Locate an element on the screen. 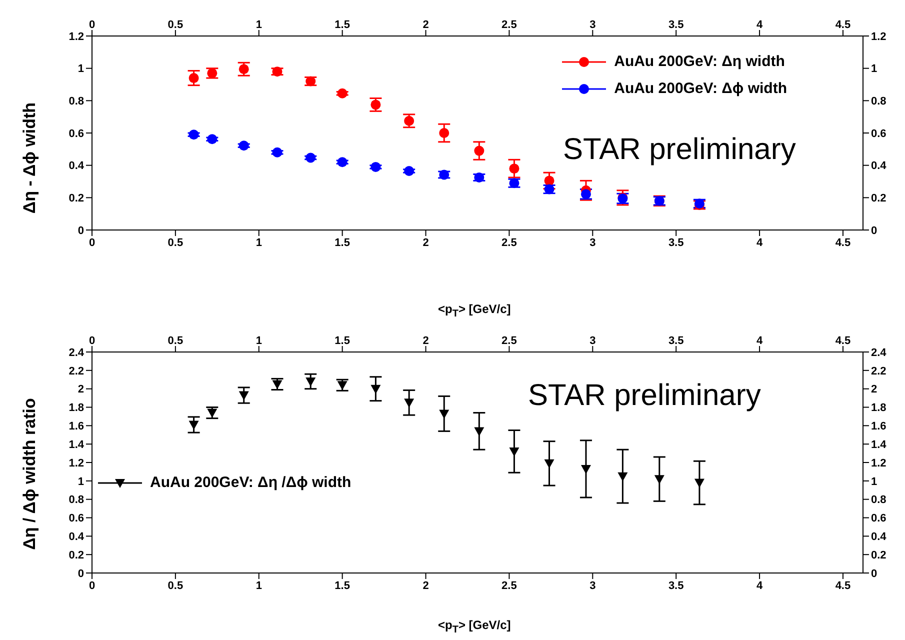 The image size is (905, 640). x-tick-label: 0.5 is located at coordinates (176, 25).